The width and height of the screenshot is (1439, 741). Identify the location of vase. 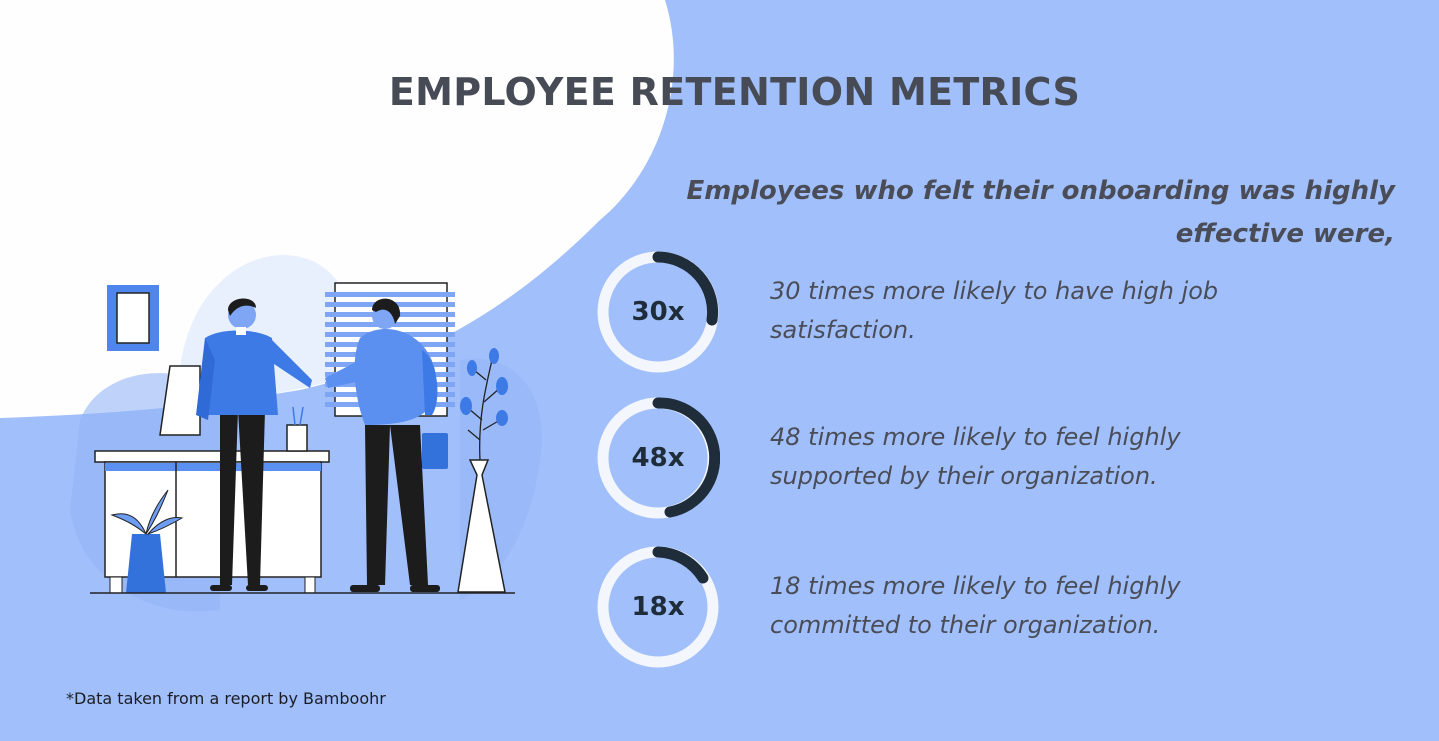
(481, 526).